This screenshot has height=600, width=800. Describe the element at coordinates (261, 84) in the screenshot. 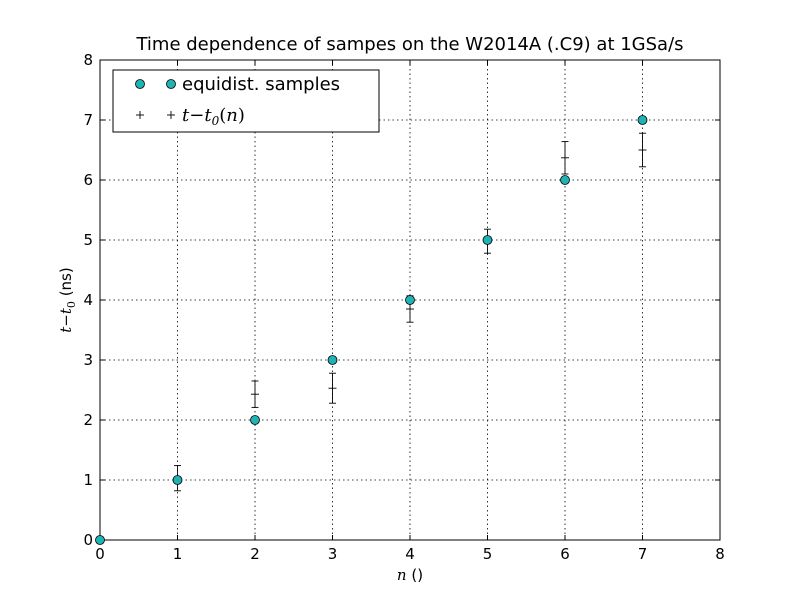

I see `legend-label-equidist: equidist. samples` at that location.